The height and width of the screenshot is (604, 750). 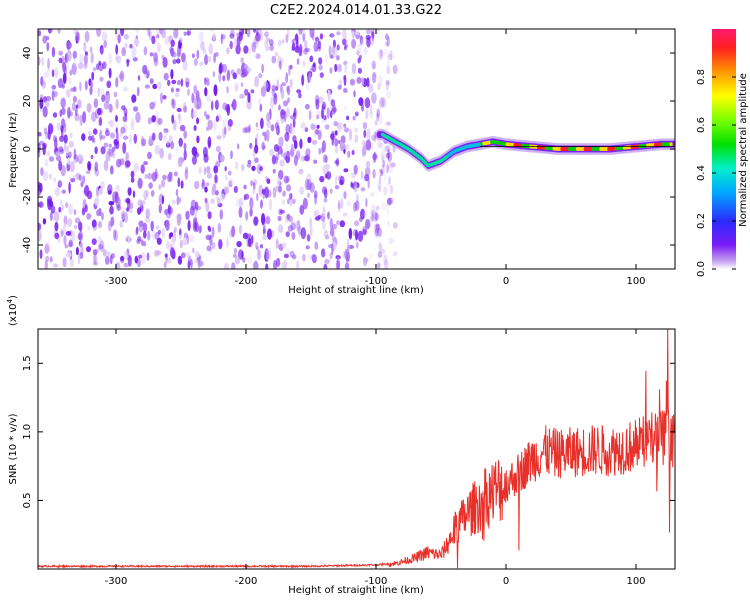 What do you see at coordinates (716, 173) in the screenshot?
I see `colorbar-ticks: 0.0 0.2 0.4 0.6 0.8` at bounding box center [716, 173].